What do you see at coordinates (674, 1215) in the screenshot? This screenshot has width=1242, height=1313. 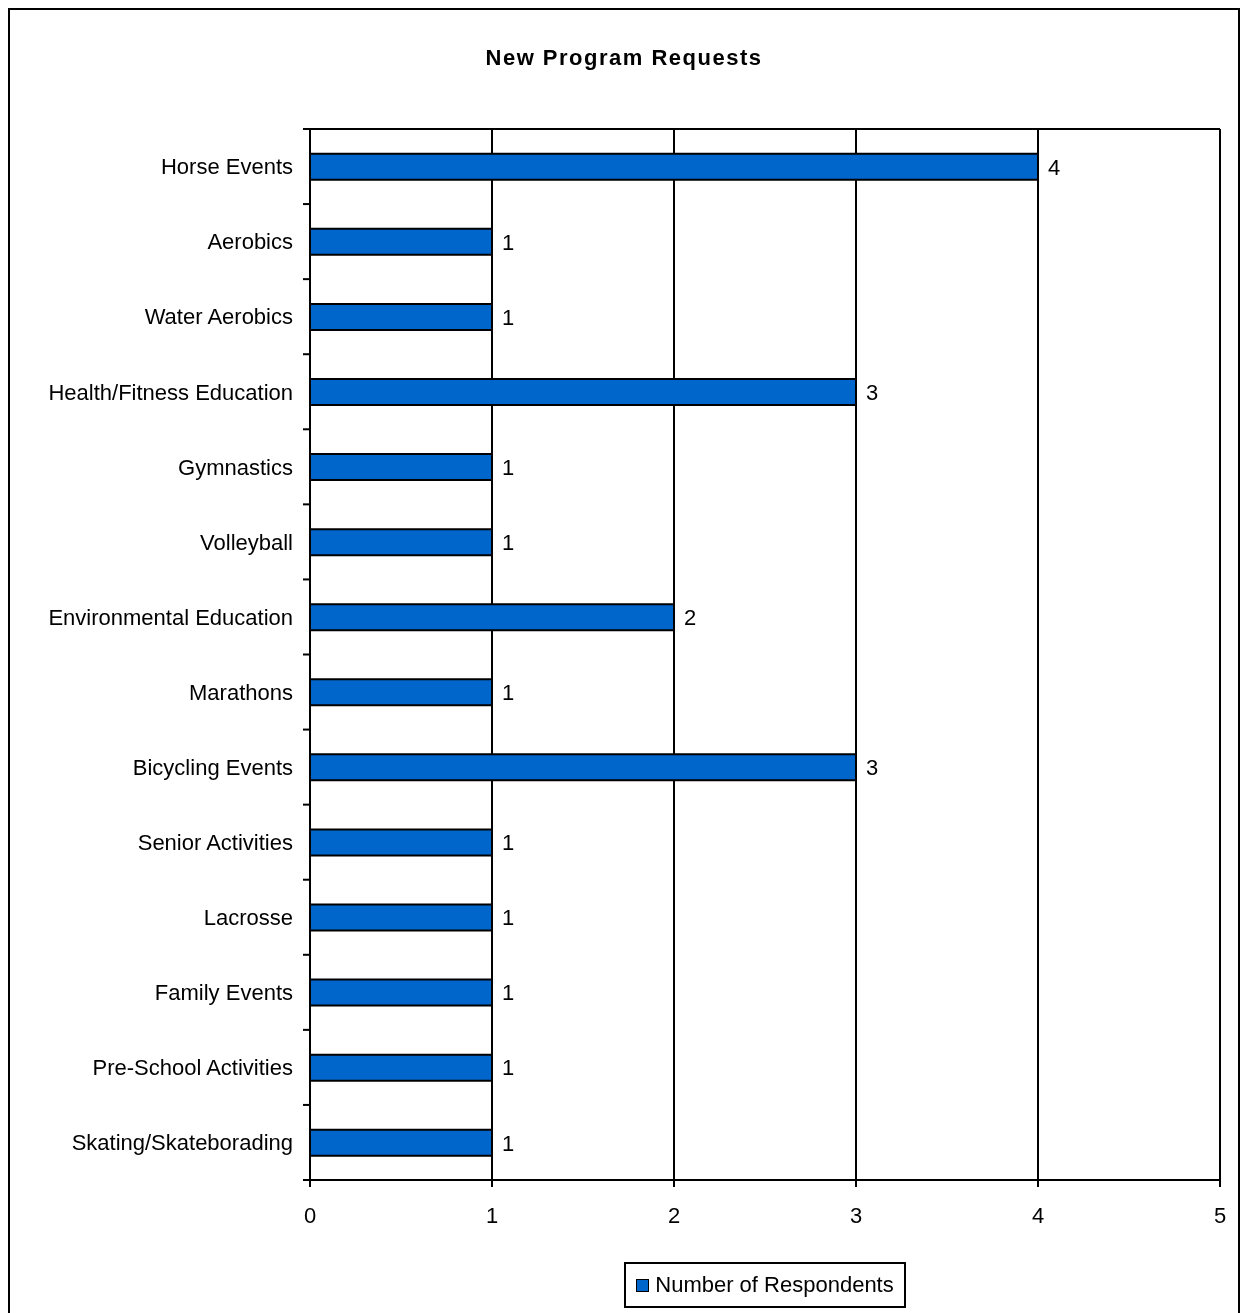 I see `x-tick-label: 2` at bounding box center [674, 1215].